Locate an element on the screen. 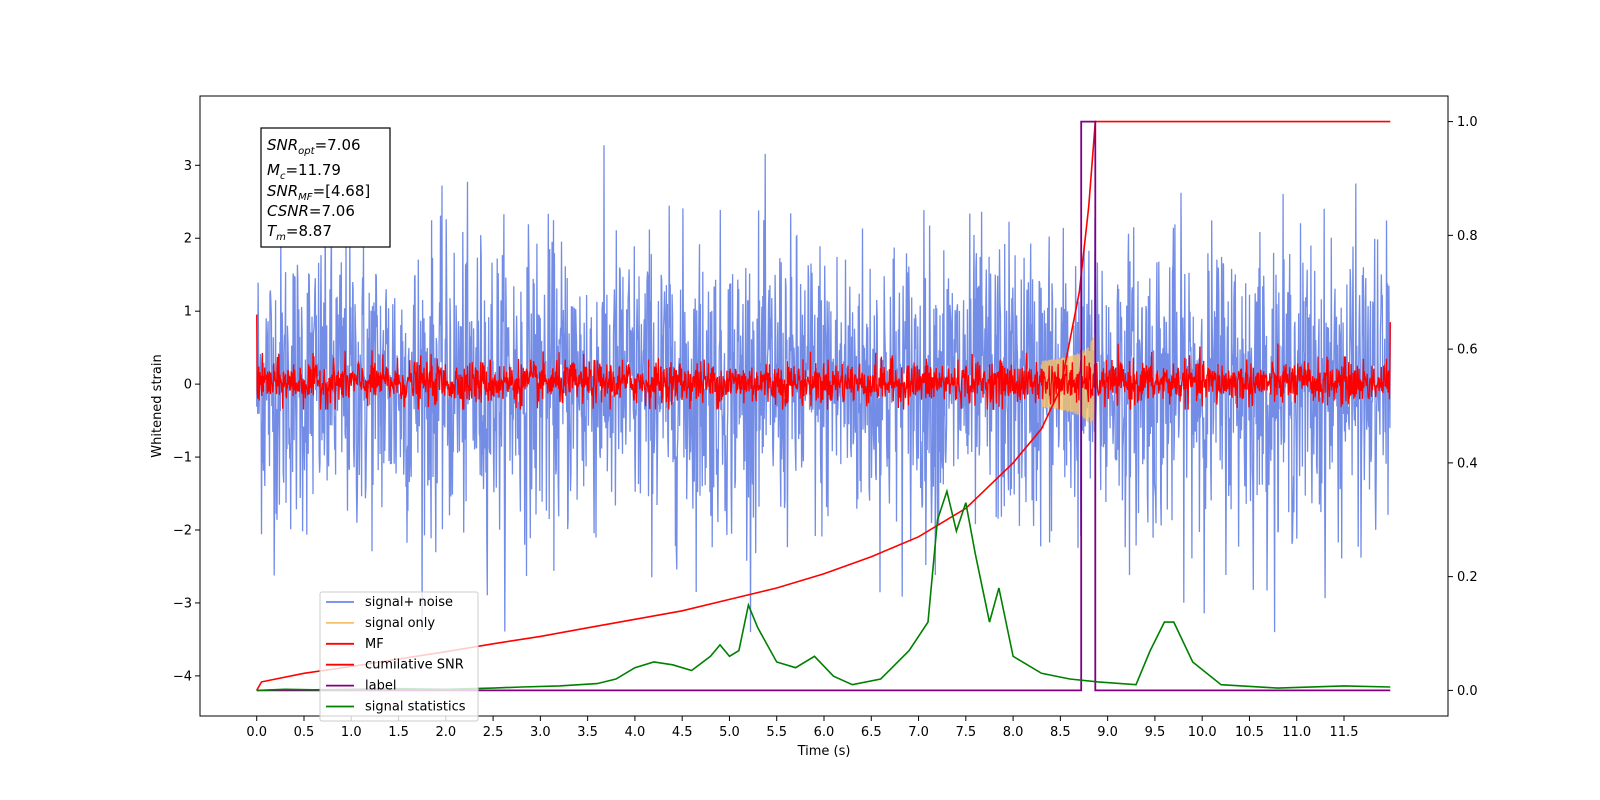  legend-label: label is located at coordinates (380, 686).